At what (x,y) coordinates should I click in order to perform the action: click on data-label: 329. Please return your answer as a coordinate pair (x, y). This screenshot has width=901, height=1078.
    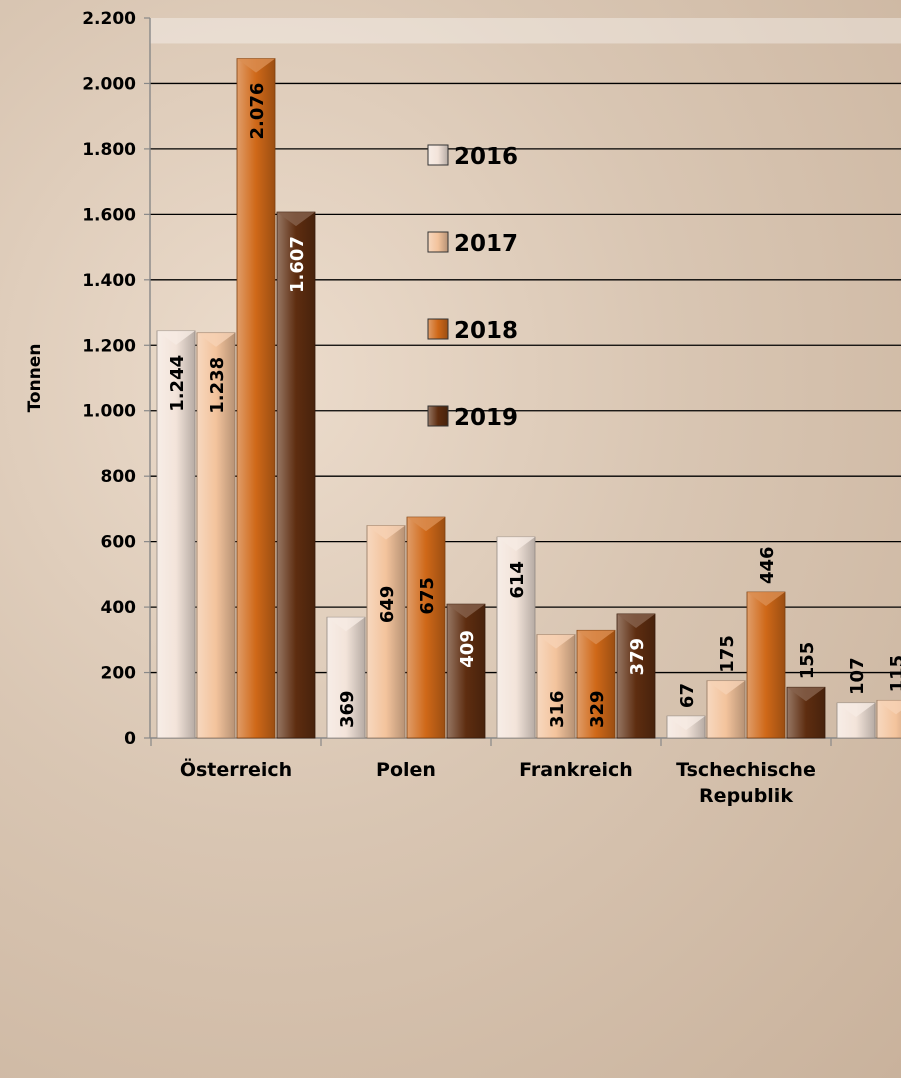
    Looking at the image, I should click on (597, 709).